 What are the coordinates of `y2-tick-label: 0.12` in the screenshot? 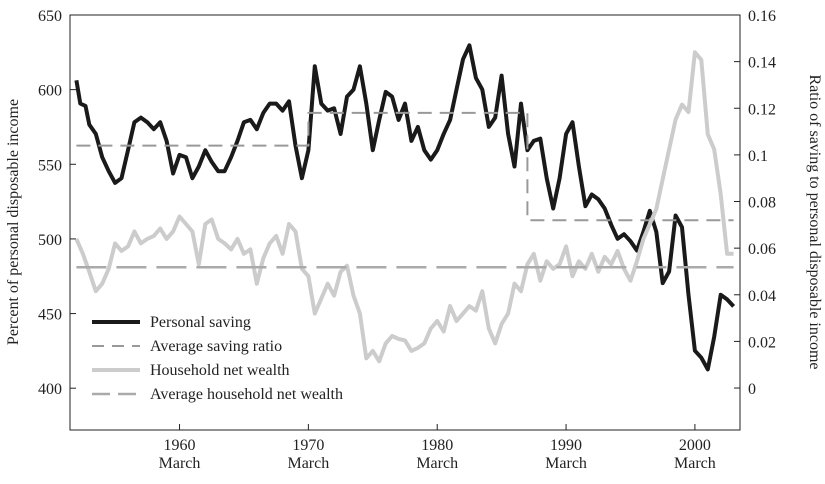 It's located at (762, 109).